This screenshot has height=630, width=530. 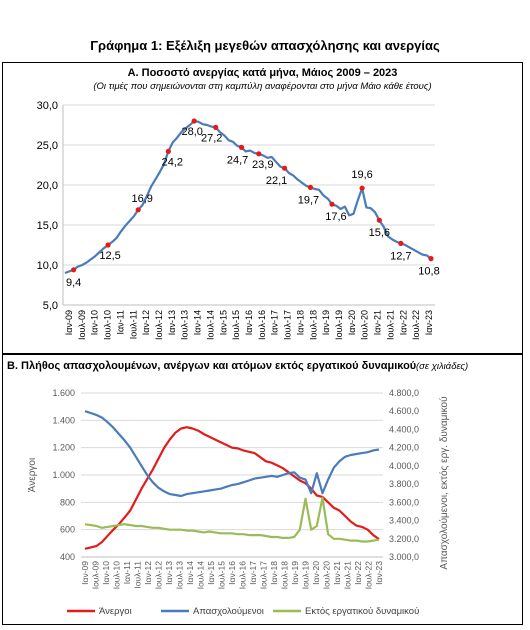 I want to click on chart-b-y2-label: Απασχολούμενοι, εκτός εργ. δυναμικού, so click(x=444, y=482).